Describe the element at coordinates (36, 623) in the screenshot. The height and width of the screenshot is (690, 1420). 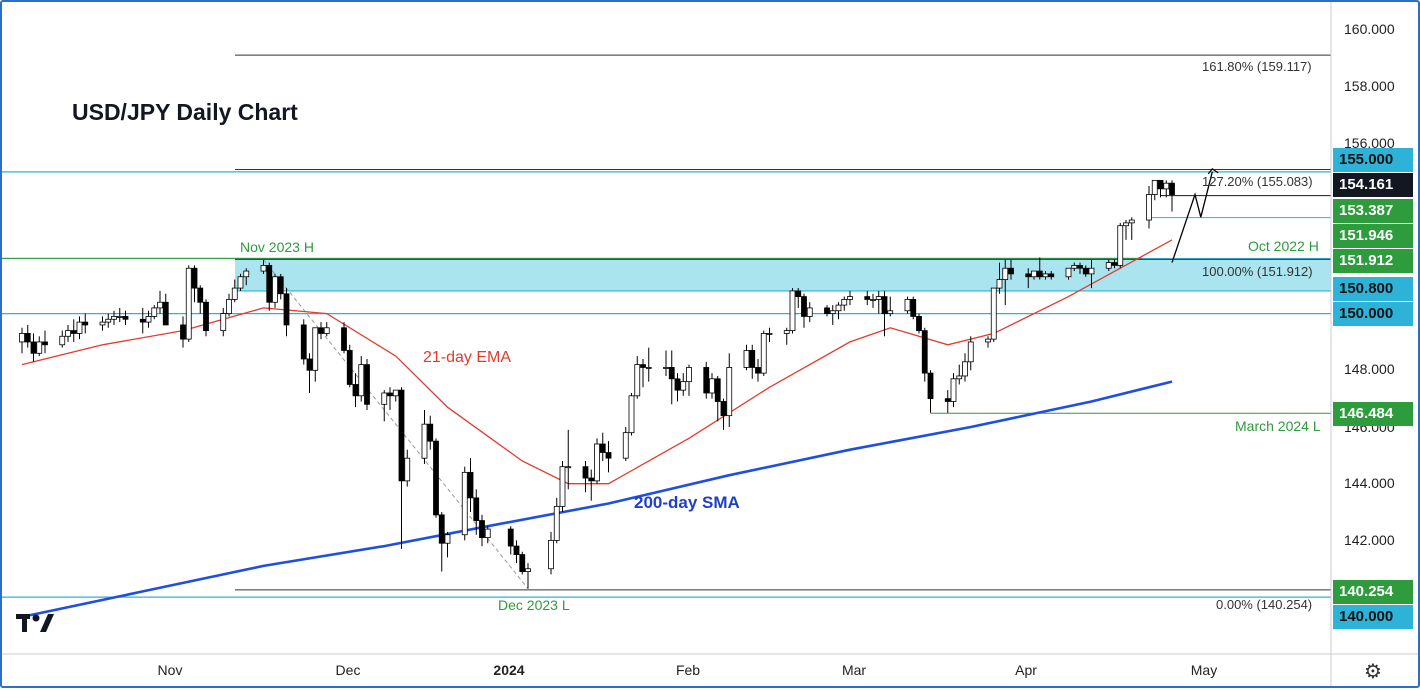
I see `tradingview-logo-icon` at that location.